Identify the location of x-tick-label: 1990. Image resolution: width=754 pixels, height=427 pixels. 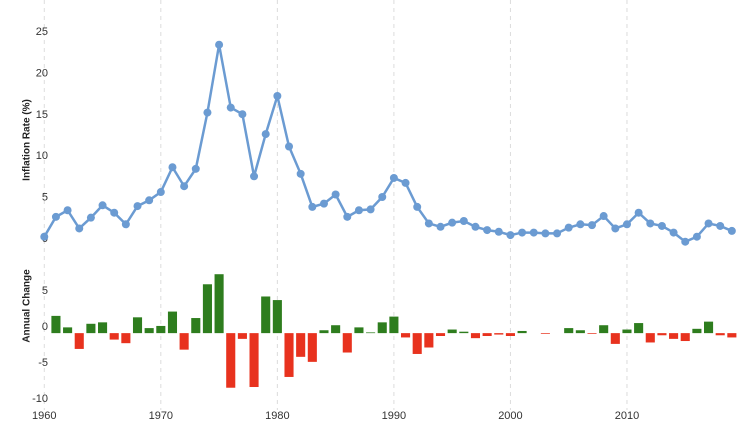
(394, 416).